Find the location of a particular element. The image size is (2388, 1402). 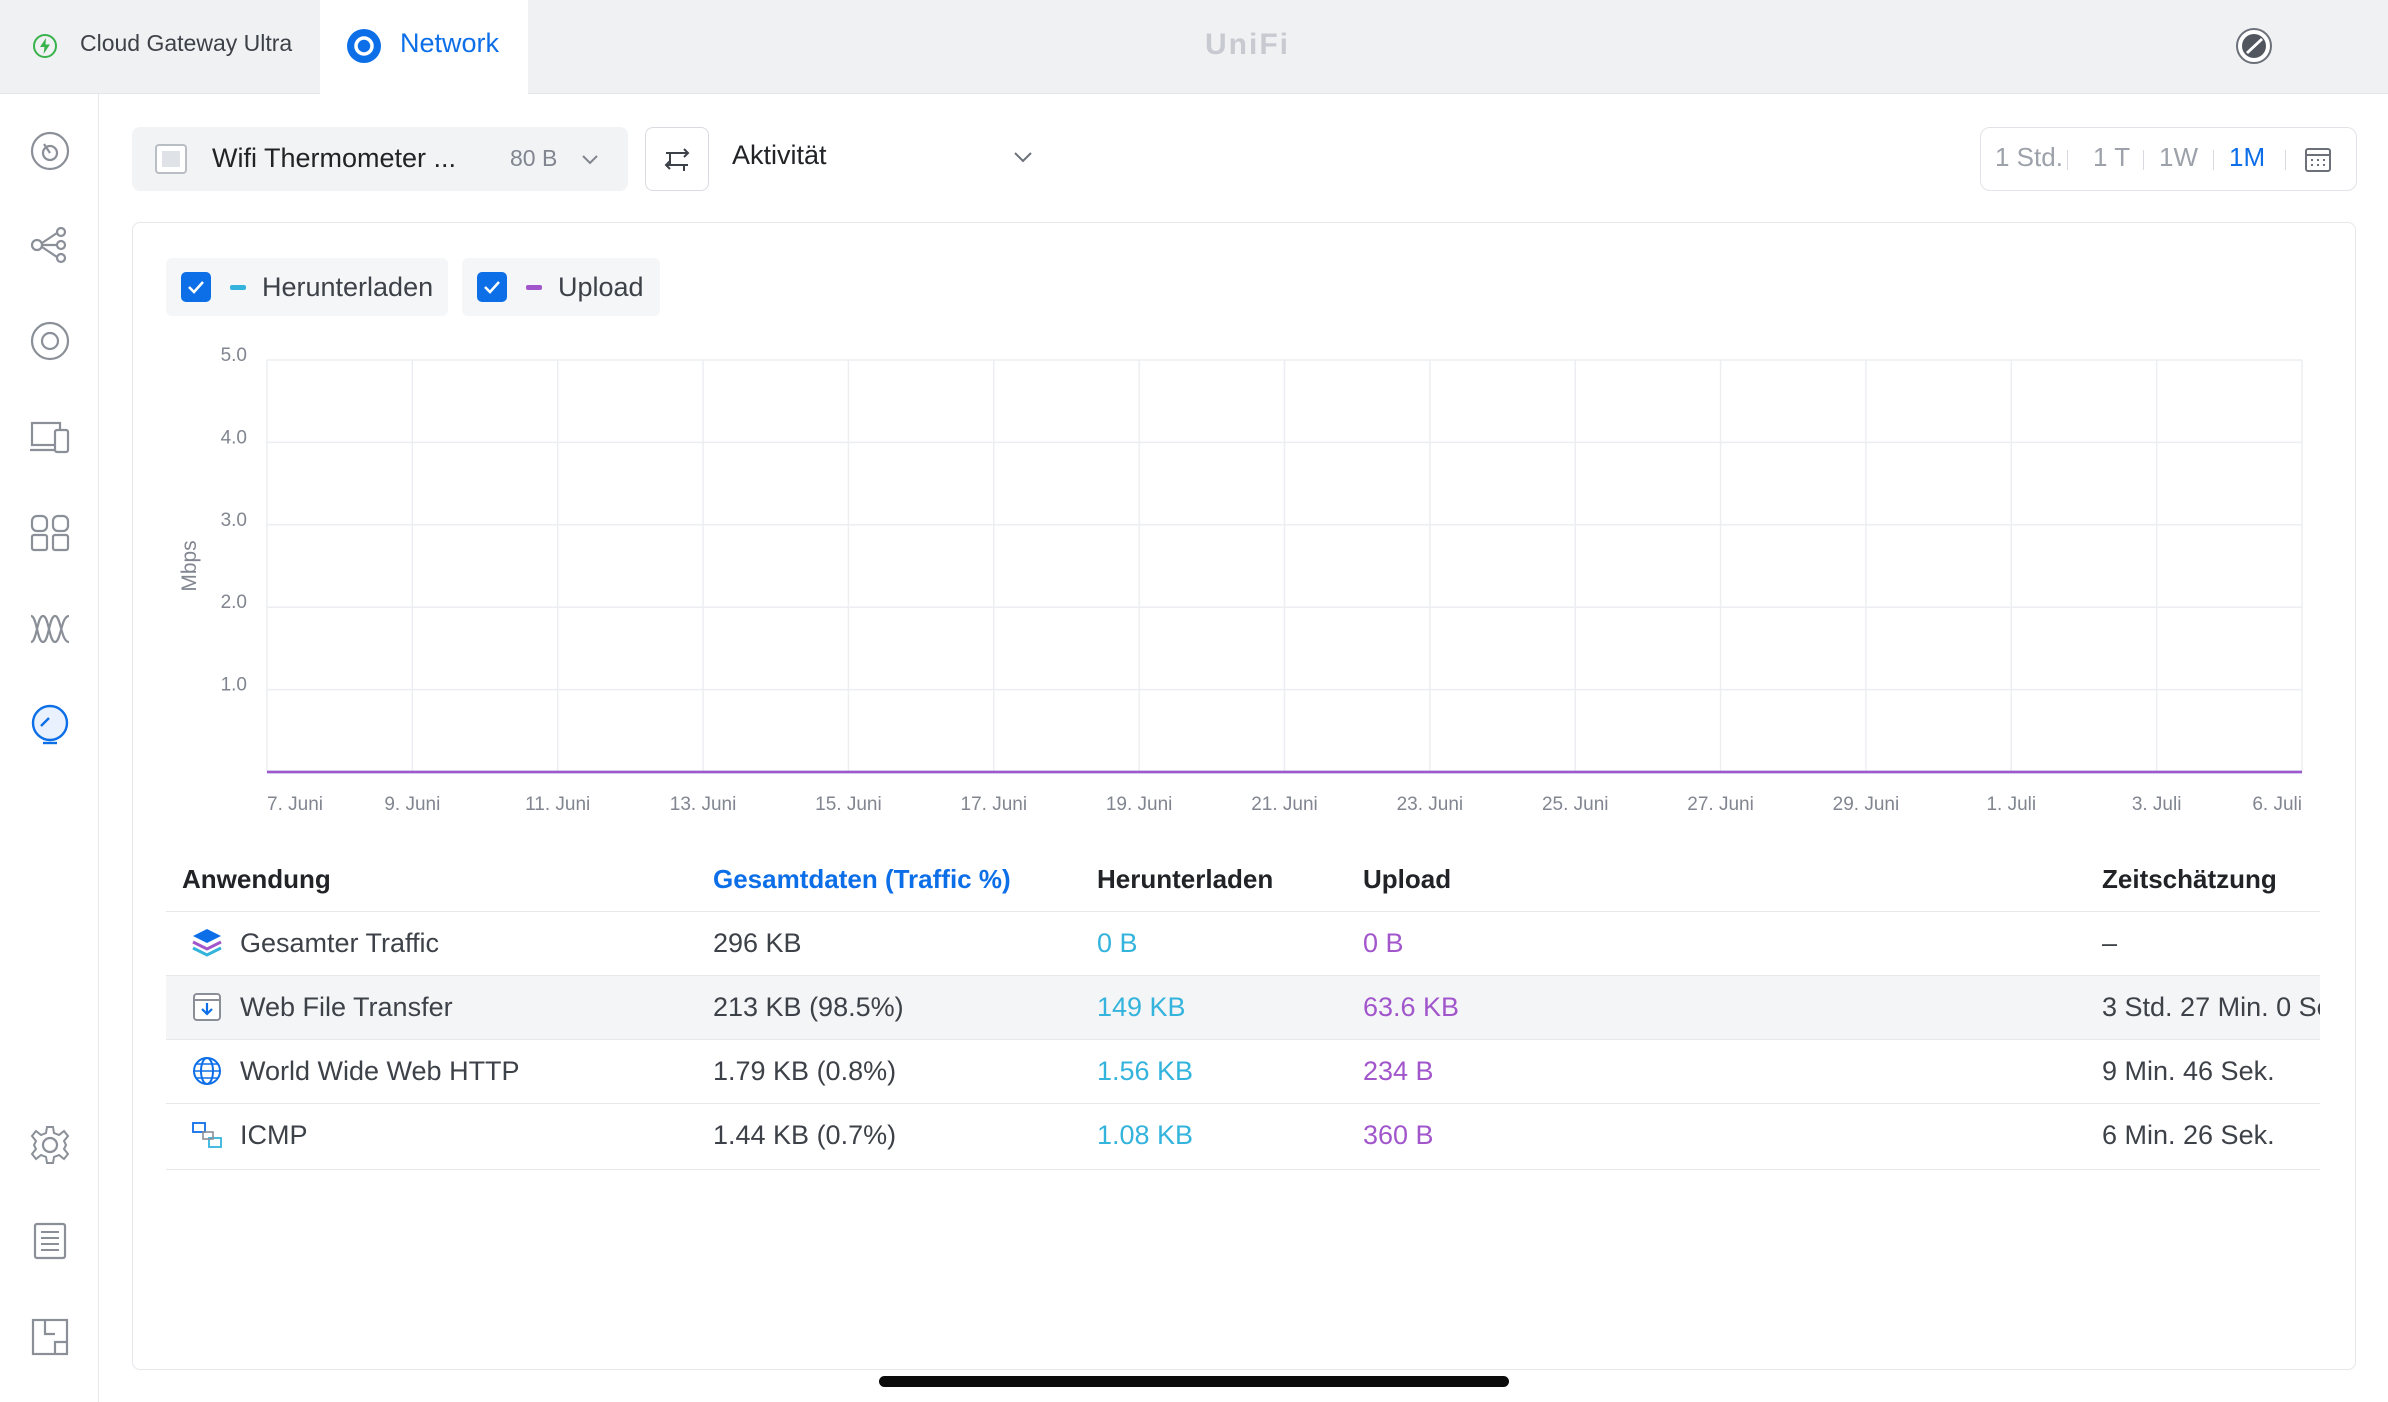

upload-value: 63.6 KB is located at coordinates (1411, 1007).